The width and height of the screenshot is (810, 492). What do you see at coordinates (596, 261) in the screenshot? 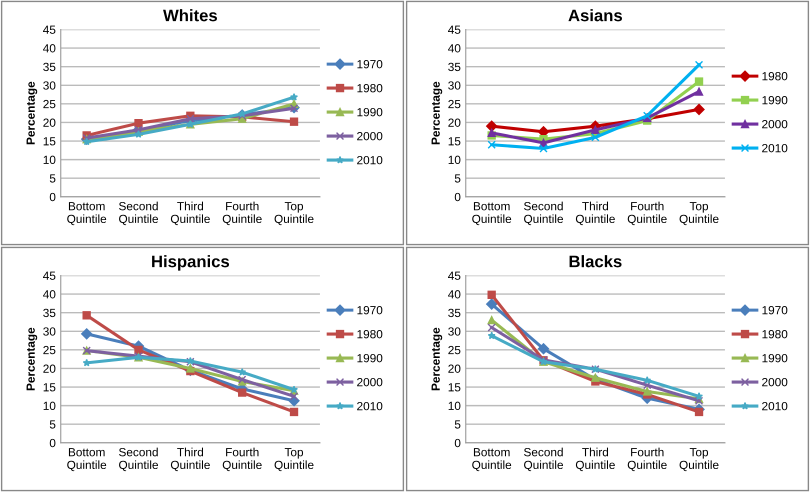
I see `chart-title: Blacks` at bounding box center [596, 261].